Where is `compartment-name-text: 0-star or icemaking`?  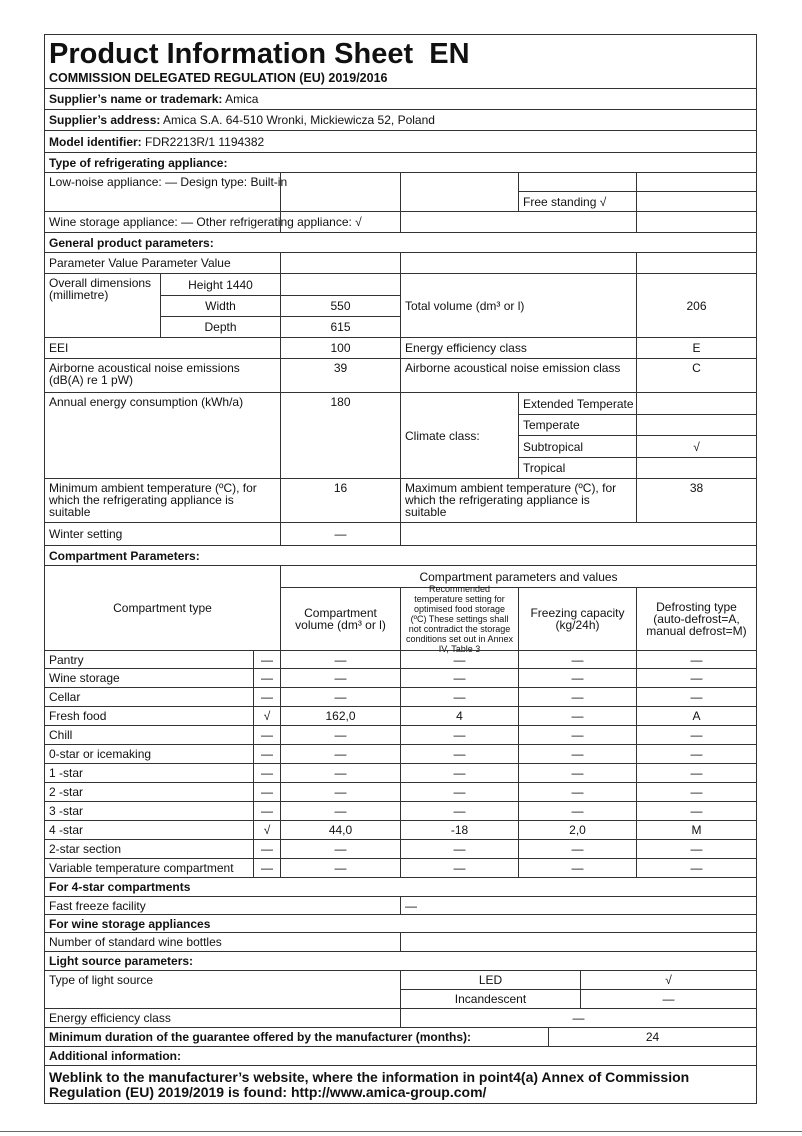 compartment-name-text: 0-star or icemaking is located at coordinates (100, 754).